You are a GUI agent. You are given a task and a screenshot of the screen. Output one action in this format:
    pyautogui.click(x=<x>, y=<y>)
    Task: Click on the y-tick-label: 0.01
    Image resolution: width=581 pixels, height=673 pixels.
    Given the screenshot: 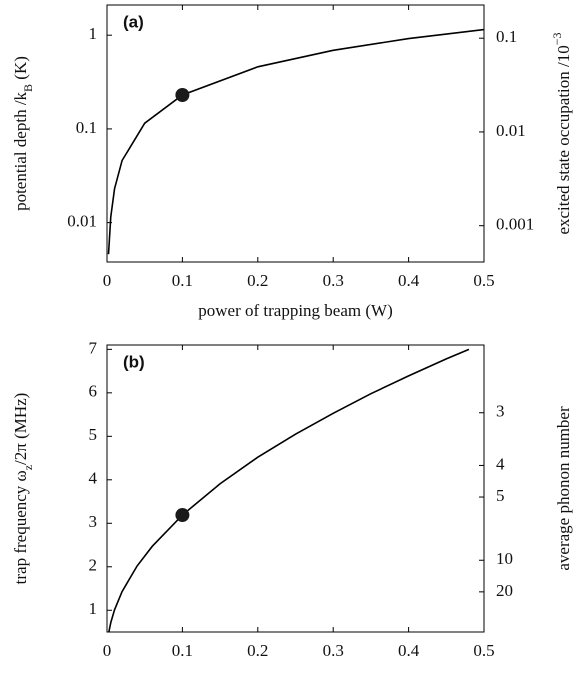 What is the action you would take?
    pyautogui.click(x=82, y=221)
    